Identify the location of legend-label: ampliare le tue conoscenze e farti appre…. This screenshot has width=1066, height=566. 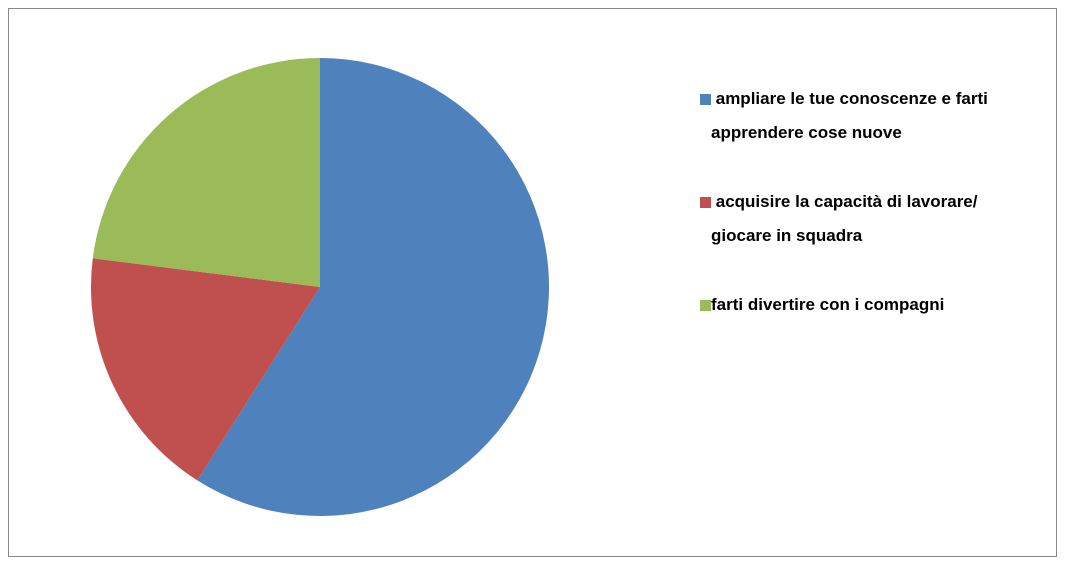
(852, 115).